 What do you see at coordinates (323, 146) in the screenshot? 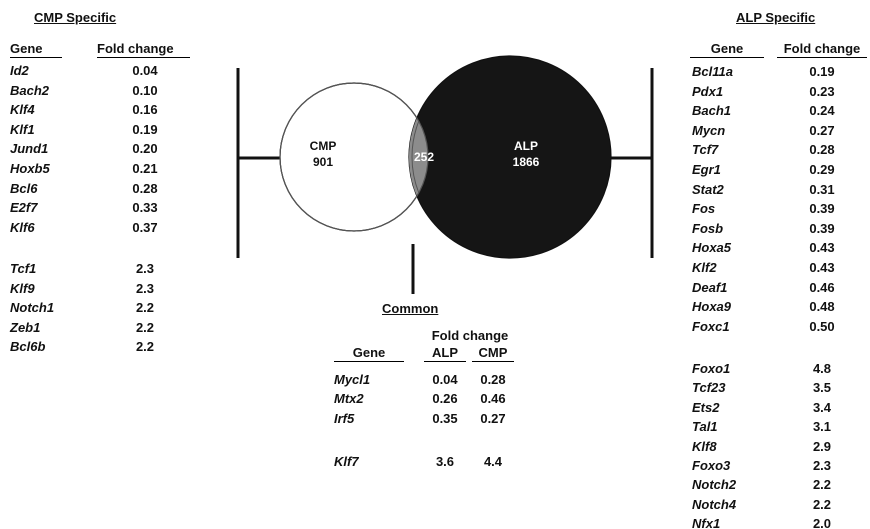
I see `venn-cmp-label: CMP` at bounding box center [323, 146].